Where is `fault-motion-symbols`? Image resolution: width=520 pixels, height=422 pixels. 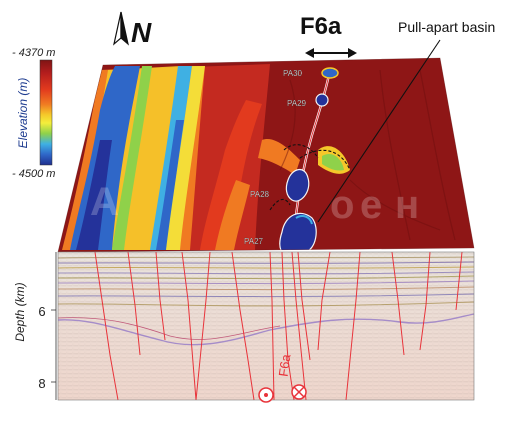
fault-motion-symbols is located at coordinates (282, 393).